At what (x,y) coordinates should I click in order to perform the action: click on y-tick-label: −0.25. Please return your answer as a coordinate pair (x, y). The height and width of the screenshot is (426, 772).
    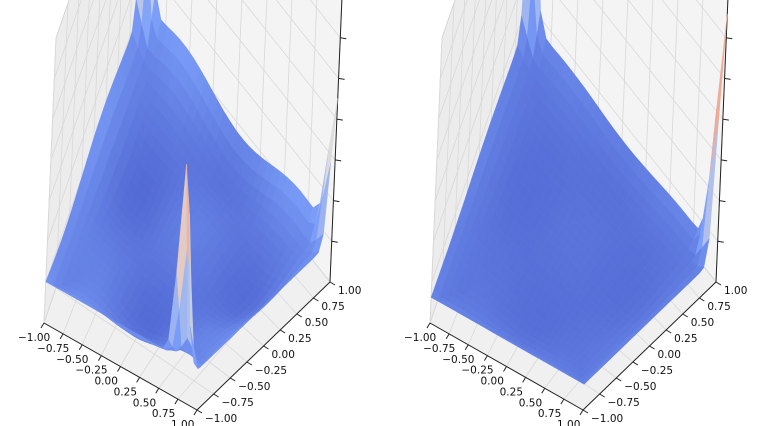
    Looking at the image, I should click on (657, 371).